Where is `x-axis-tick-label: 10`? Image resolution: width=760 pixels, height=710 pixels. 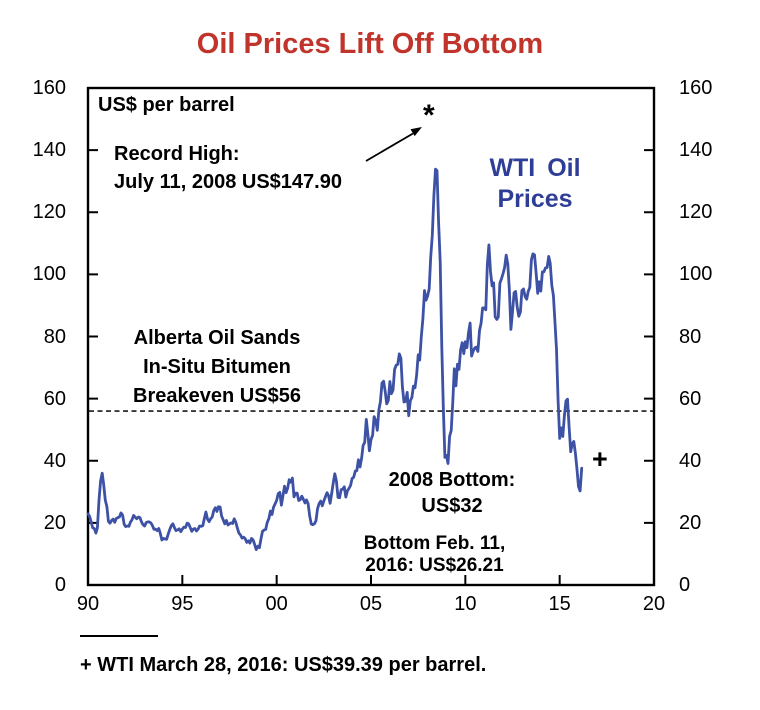
x-axis-tick-label: 10 is located at coordinates (465, 604).